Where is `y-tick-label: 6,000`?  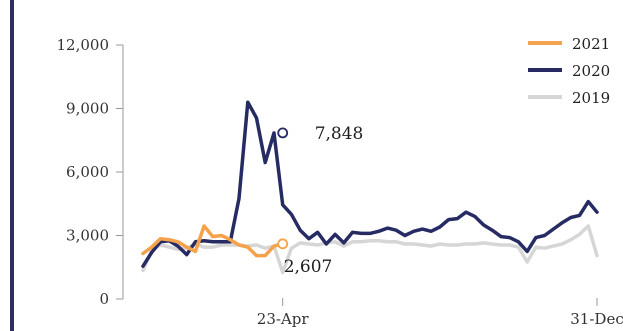
y-tick-label: 6,000 is located at coordinates (87, 172).